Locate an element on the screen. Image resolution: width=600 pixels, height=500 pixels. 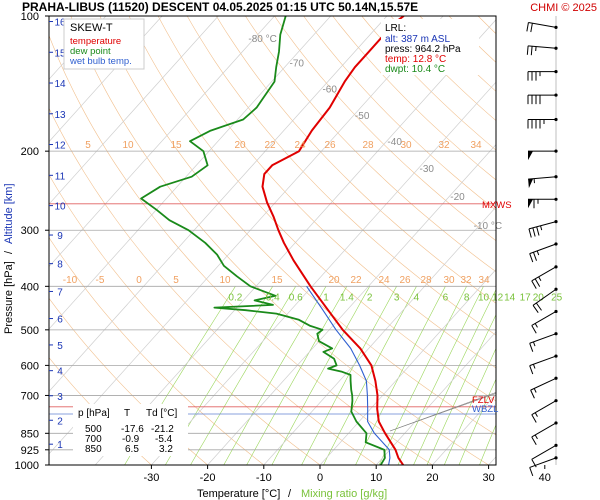
table-cell: 6.5 is located at coordinates (132, 449).